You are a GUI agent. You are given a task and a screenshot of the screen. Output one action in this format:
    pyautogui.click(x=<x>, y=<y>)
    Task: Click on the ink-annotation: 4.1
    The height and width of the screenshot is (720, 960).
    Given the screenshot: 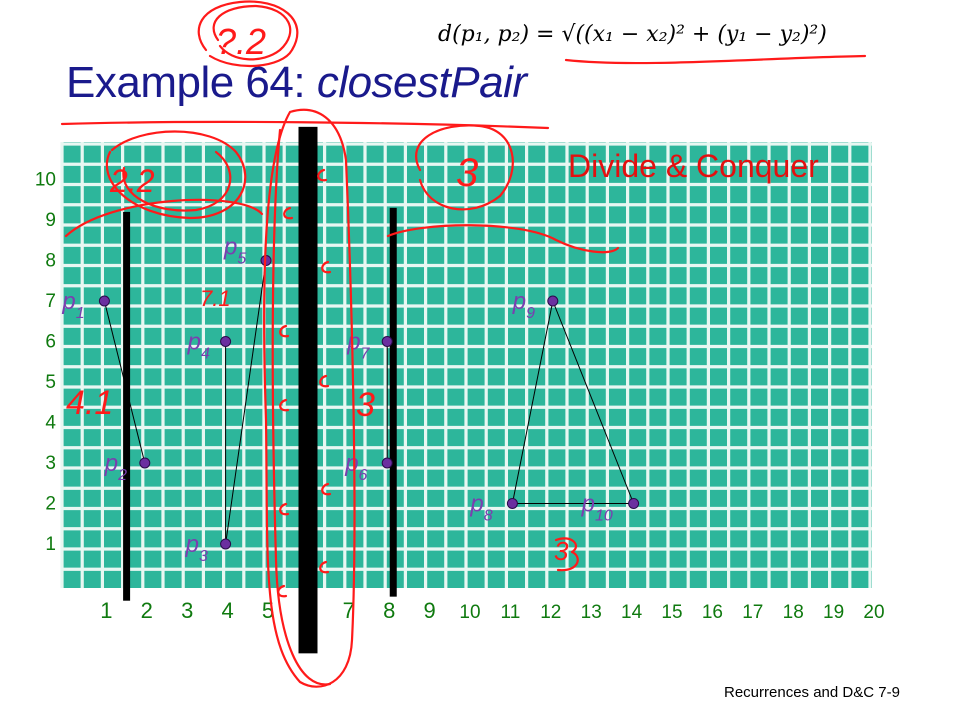 What is the action you would take?
    pyautogui.click(x=89, y=403)
    